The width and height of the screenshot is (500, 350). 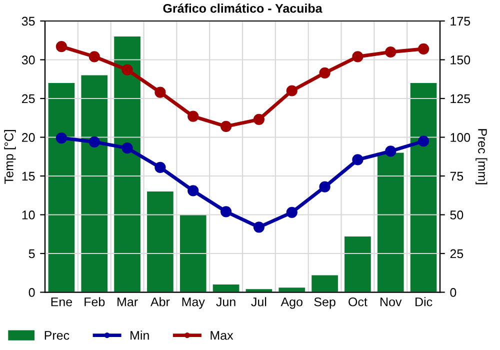 I want to click on legend-label: Min, so click(x=139, y=335).